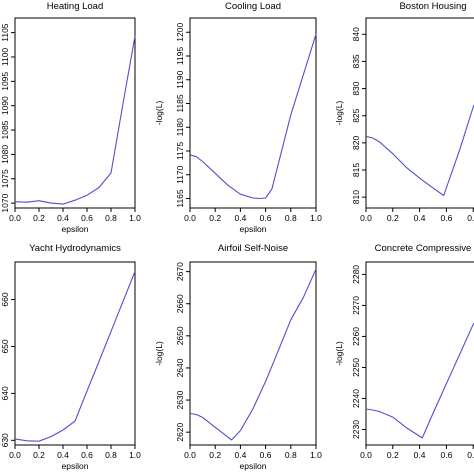 The width and height of the screenshot is (474, 474). What do you see at coordinates (180, 79) in the screenshot?
I see `y-tick-label: 1190` at bounding box center [180, 79].